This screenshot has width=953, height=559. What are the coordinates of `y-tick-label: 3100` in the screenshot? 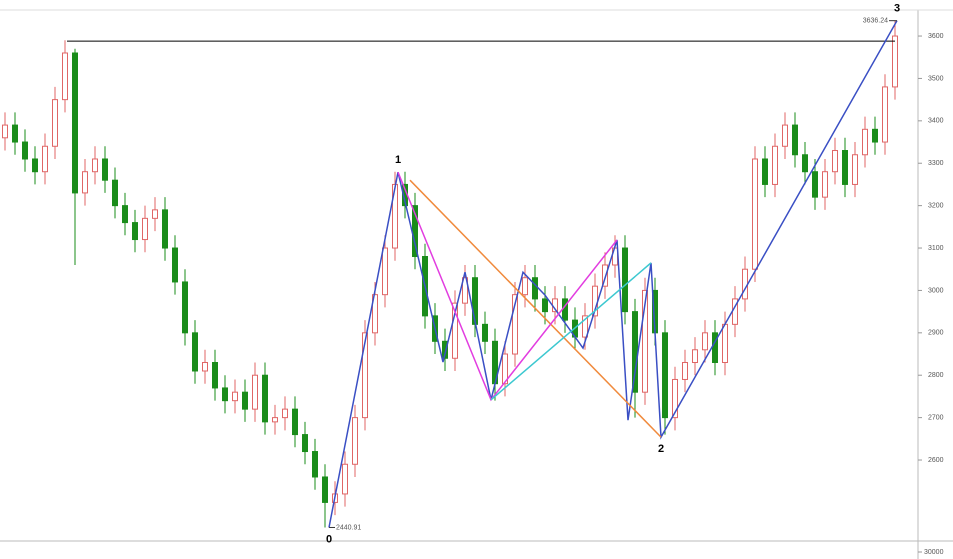 It's located at (936, 248).